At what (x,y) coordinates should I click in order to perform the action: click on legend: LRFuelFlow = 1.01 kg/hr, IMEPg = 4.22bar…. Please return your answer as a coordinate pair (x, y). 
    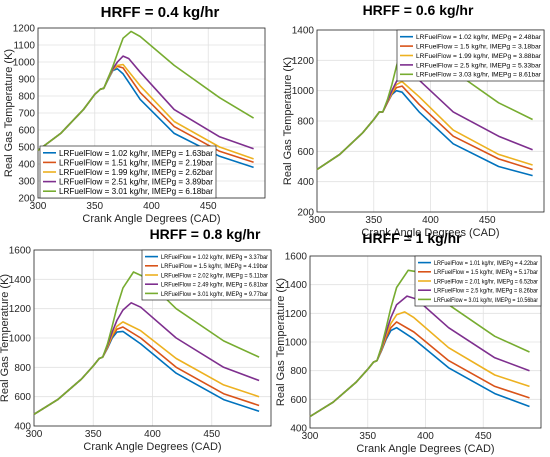
    Looking at the image, I should click on (478, 281).